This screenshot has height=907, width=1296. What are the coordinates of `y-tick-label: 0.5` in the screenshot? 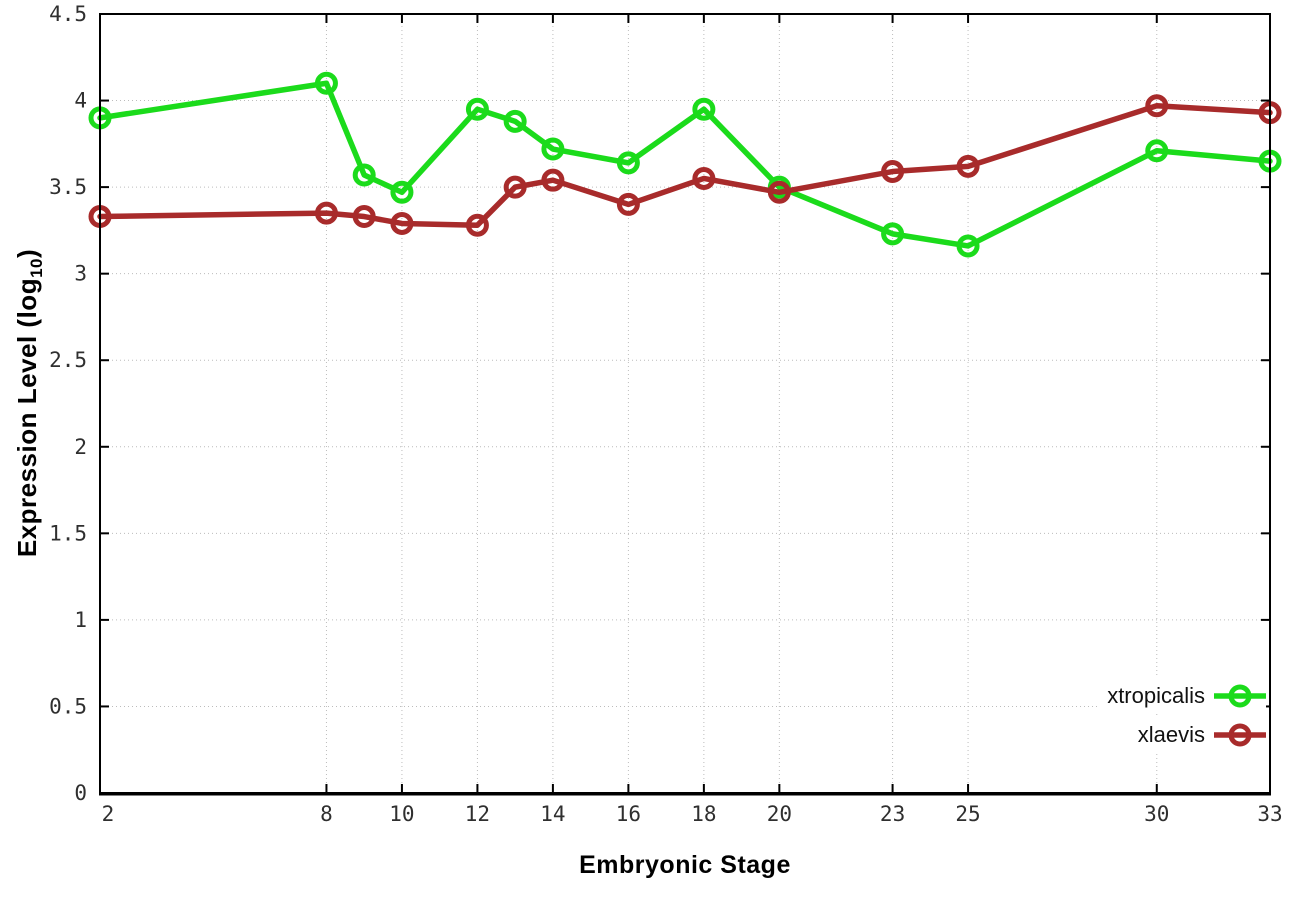 It's located at (68, 706).